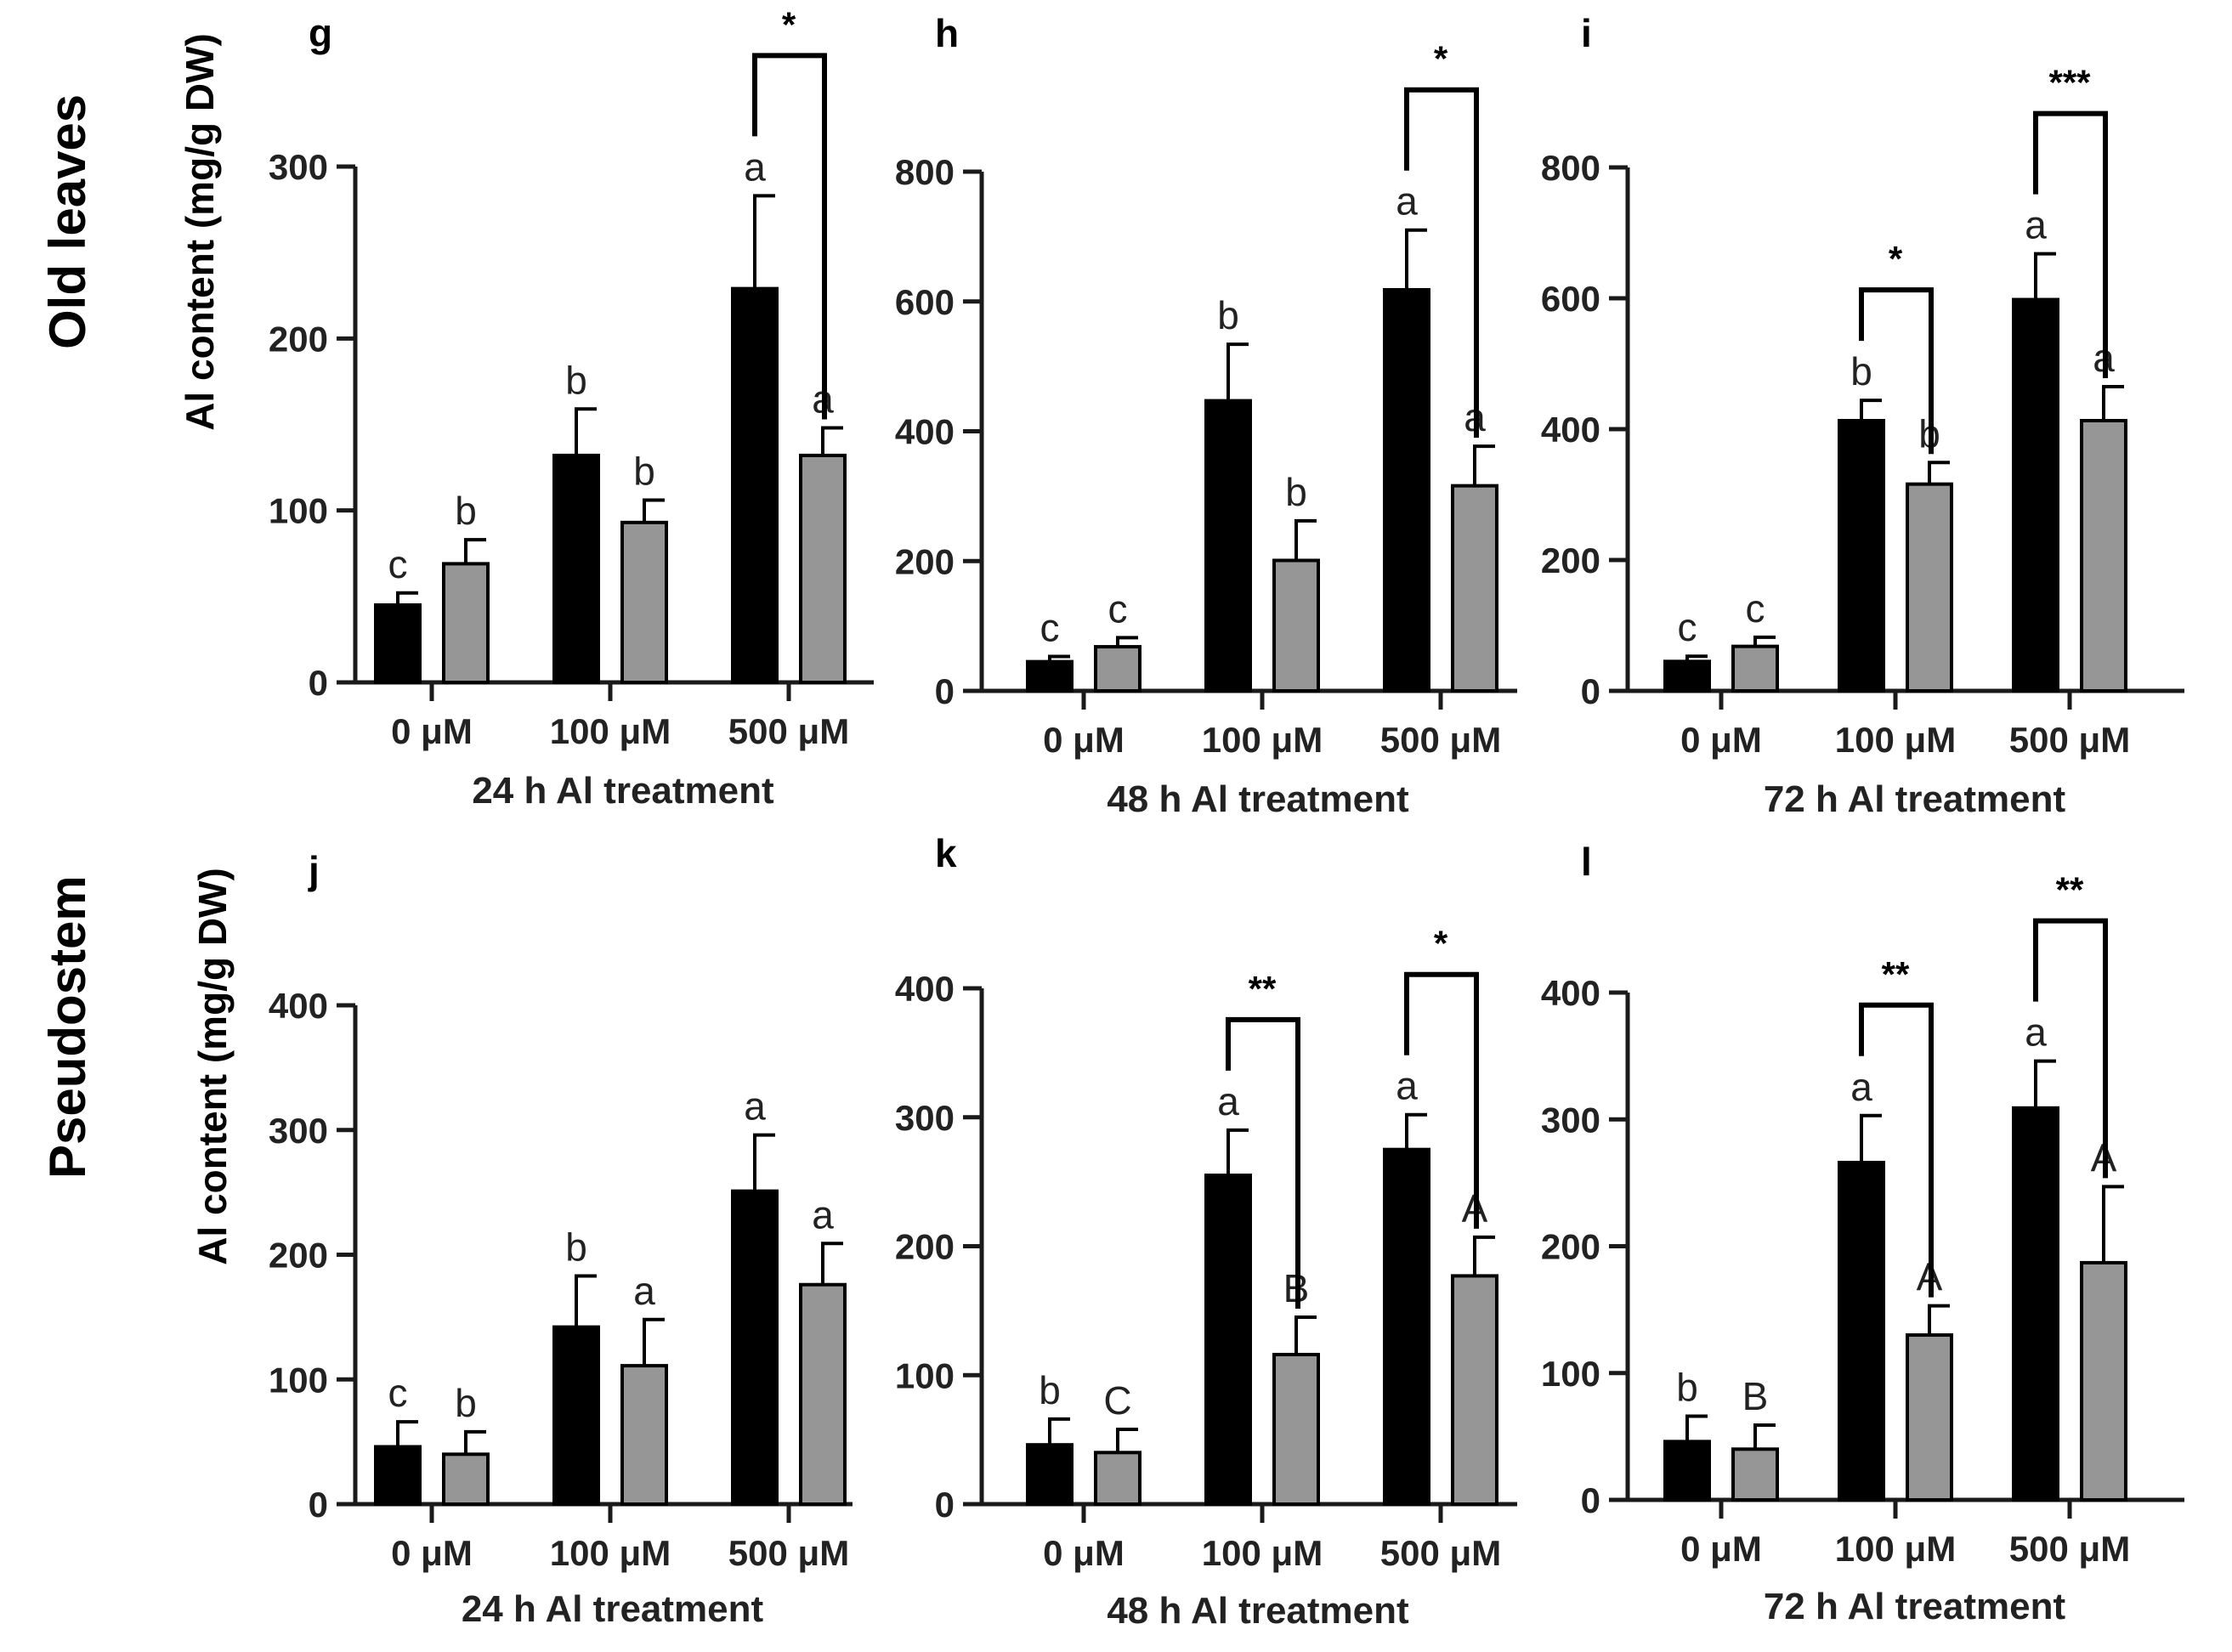 The image size is (2232, 1652). What do you see at coordinates (1117, 1400) in the screenshot?
I see `panel-k-sig-letter-1-0: C` at bounding box center [1117, 1400].